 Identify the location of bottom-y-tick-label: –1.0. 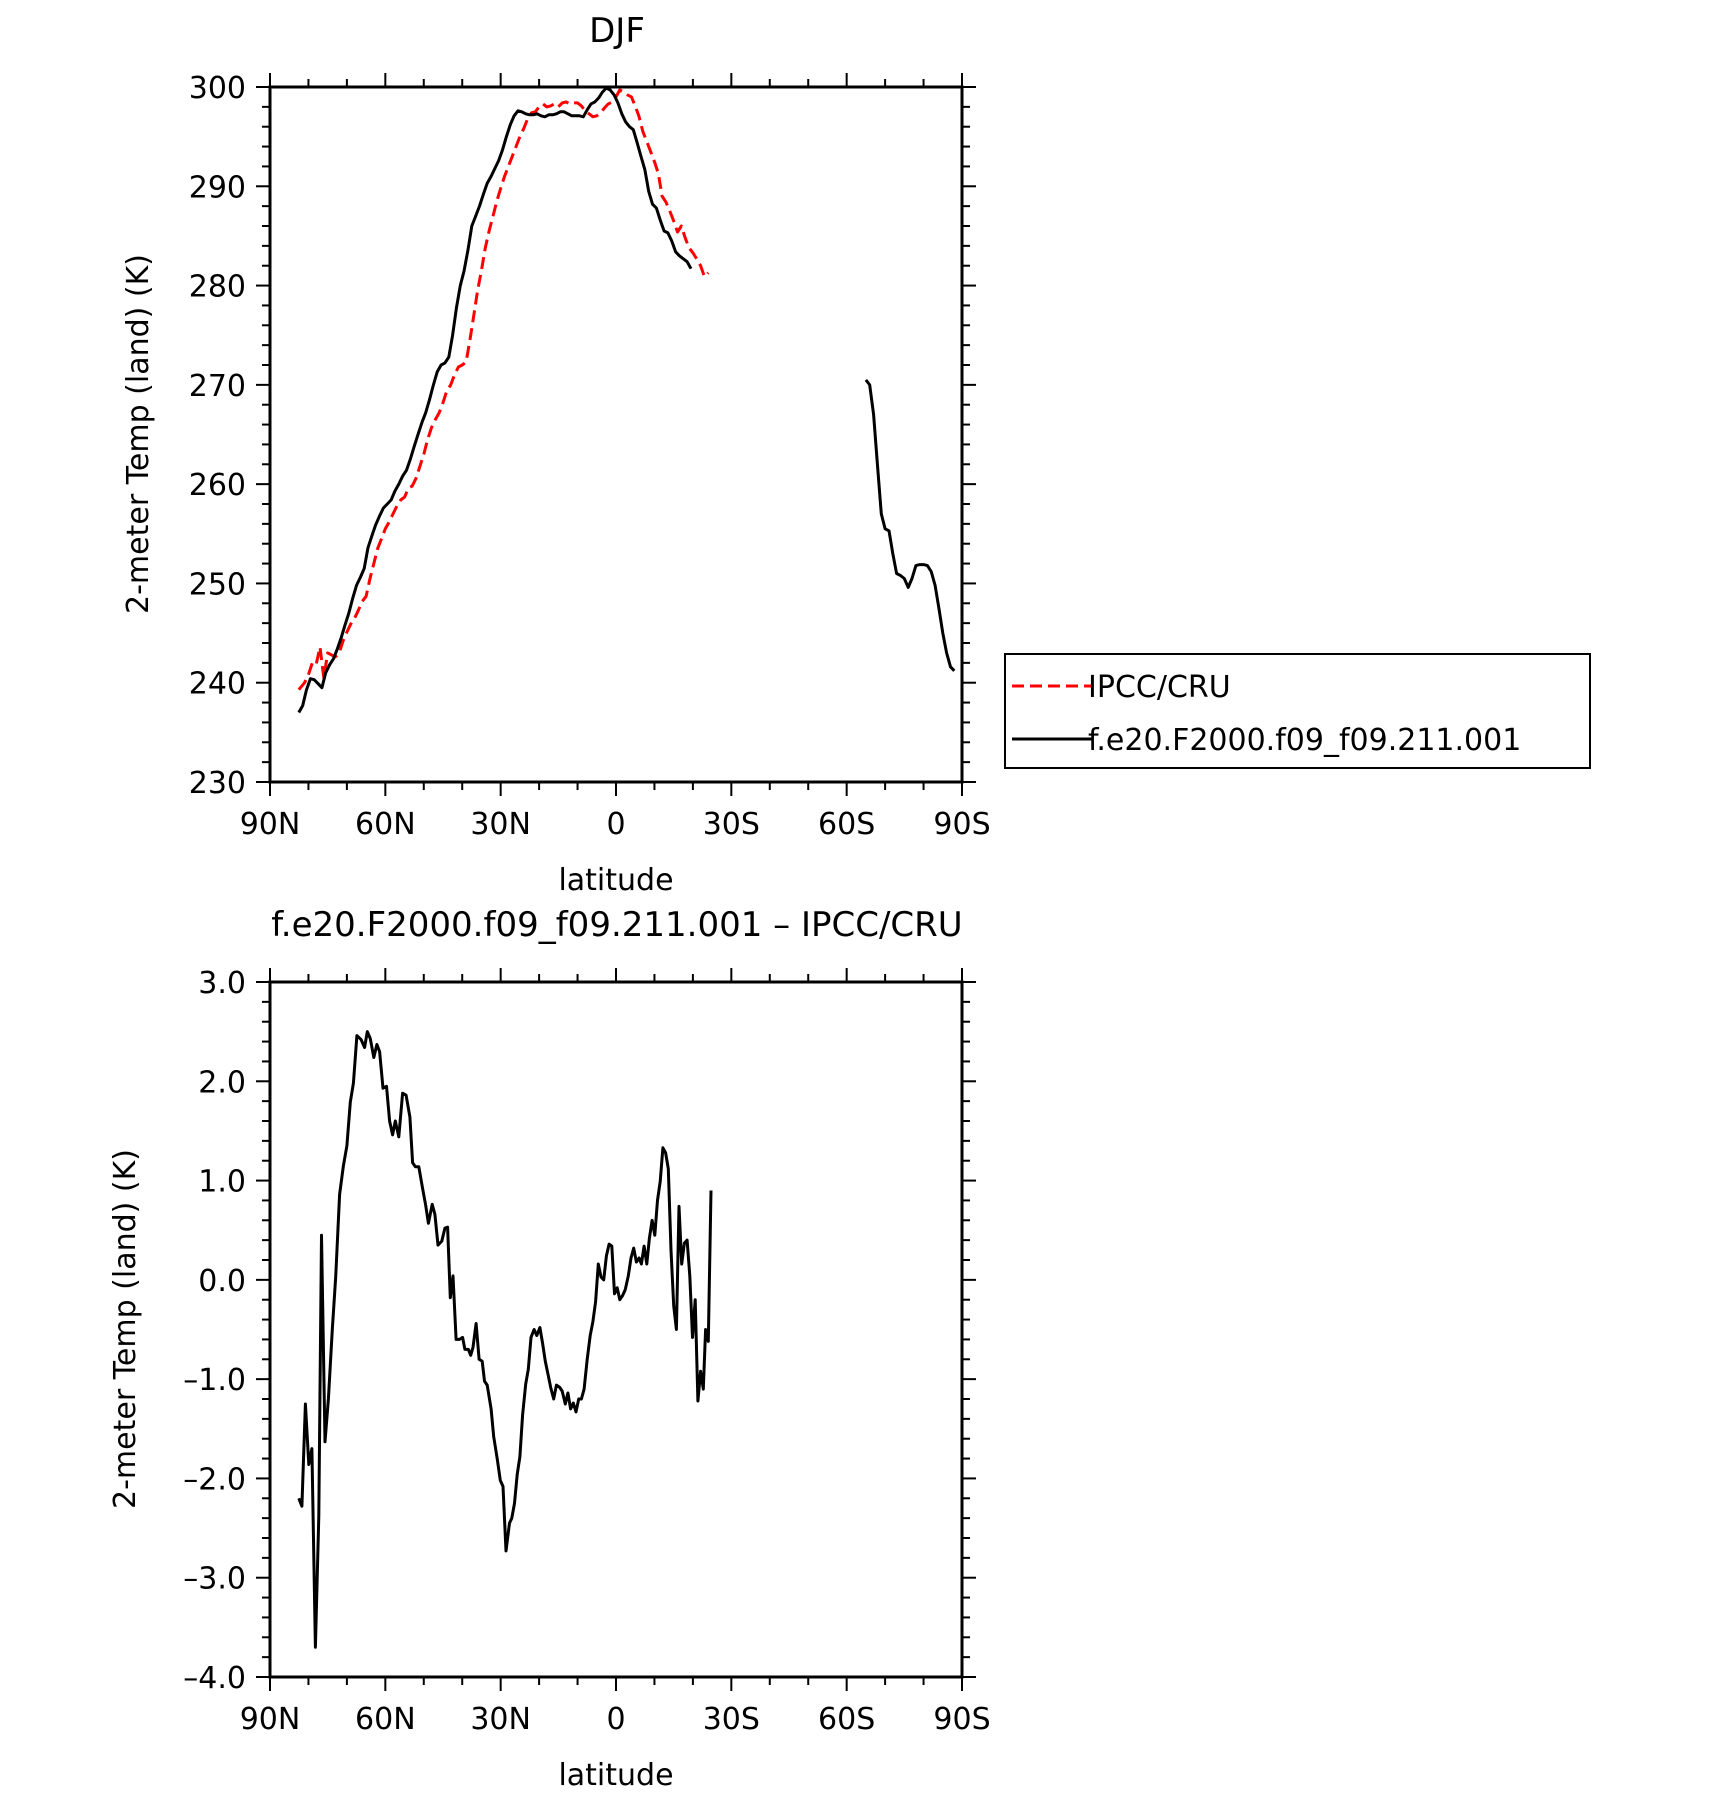
(214, 1380).